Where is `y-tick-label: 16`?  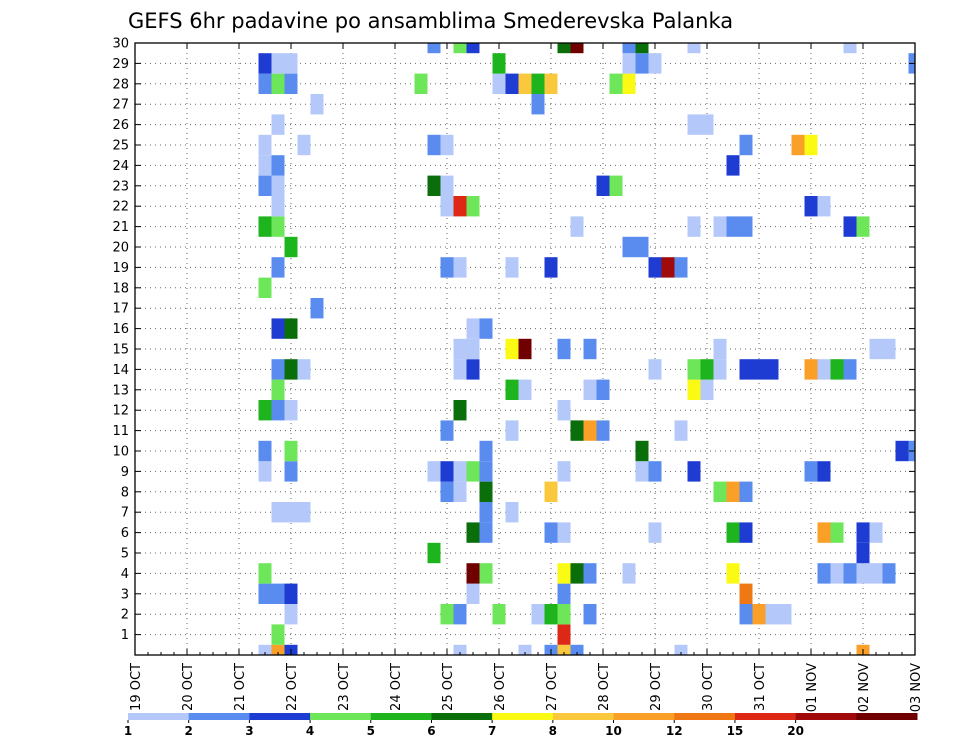 y-tick-label: 16 is located at coordinates (120, 329).